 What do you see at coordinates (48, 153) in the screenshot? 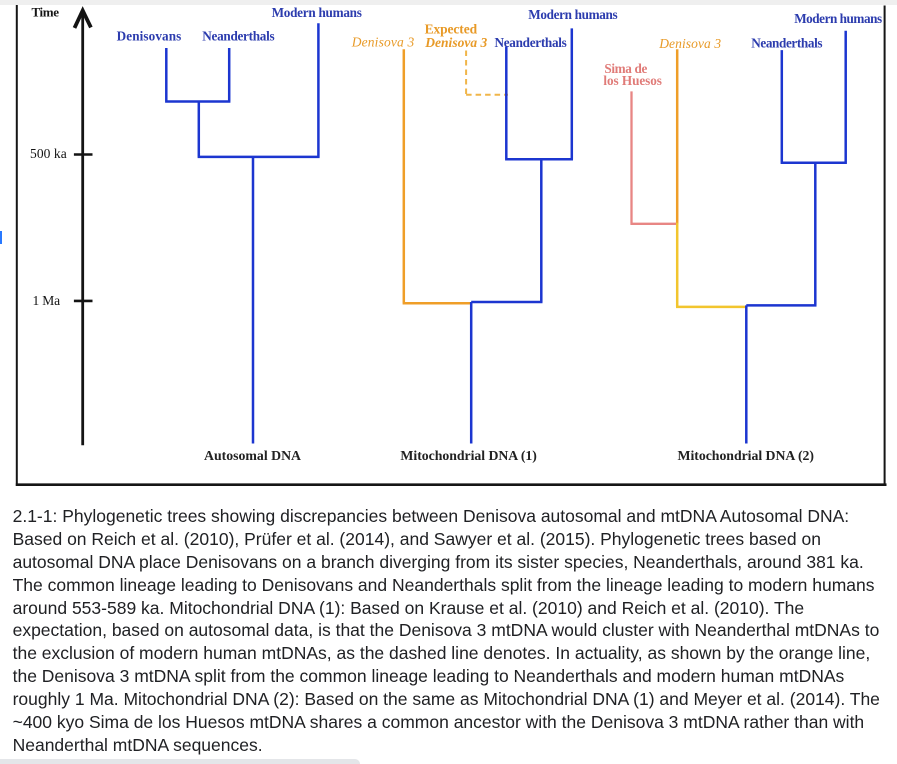
I see `svg-text: 500 ka` at bounding box center [48, 153].